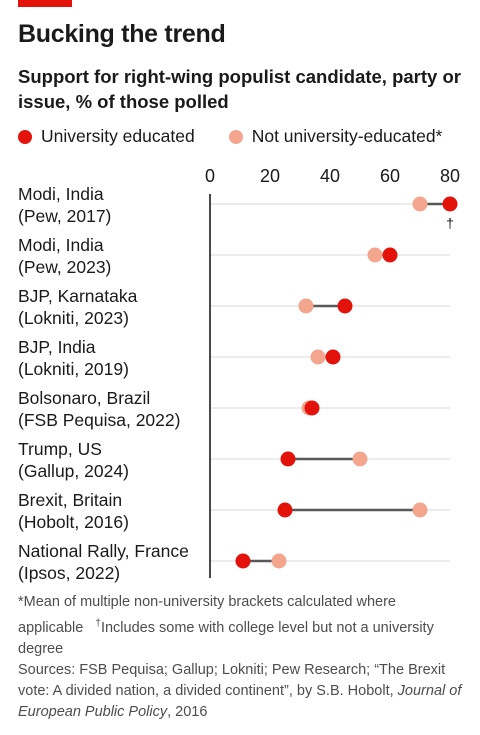 The height and width of the screenshot is (735, 480). I want to click on row-sublabel: (Hobolt, 2016), so click(73, 522).